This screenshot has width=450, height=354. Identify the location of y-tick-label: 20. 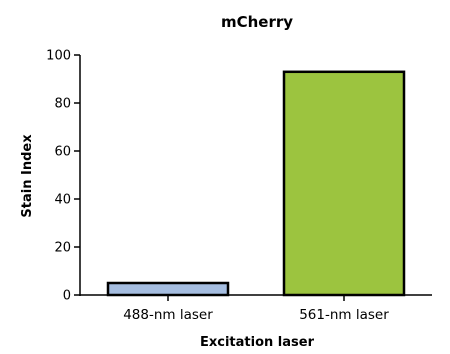
(62, 248).